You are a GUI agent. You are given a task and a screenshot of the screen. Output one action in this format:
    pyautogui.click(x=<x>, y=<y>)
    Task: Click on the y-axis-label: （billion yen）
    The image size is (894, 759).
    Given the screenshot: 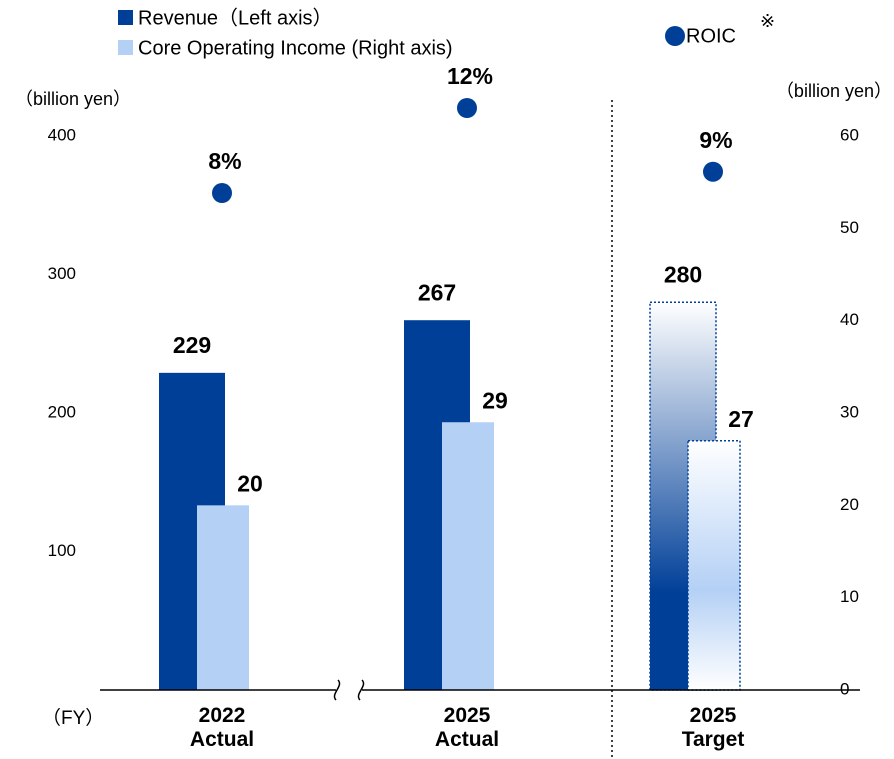 What is the action you would take?
    pyautogui.click(x=73, y=99)
    